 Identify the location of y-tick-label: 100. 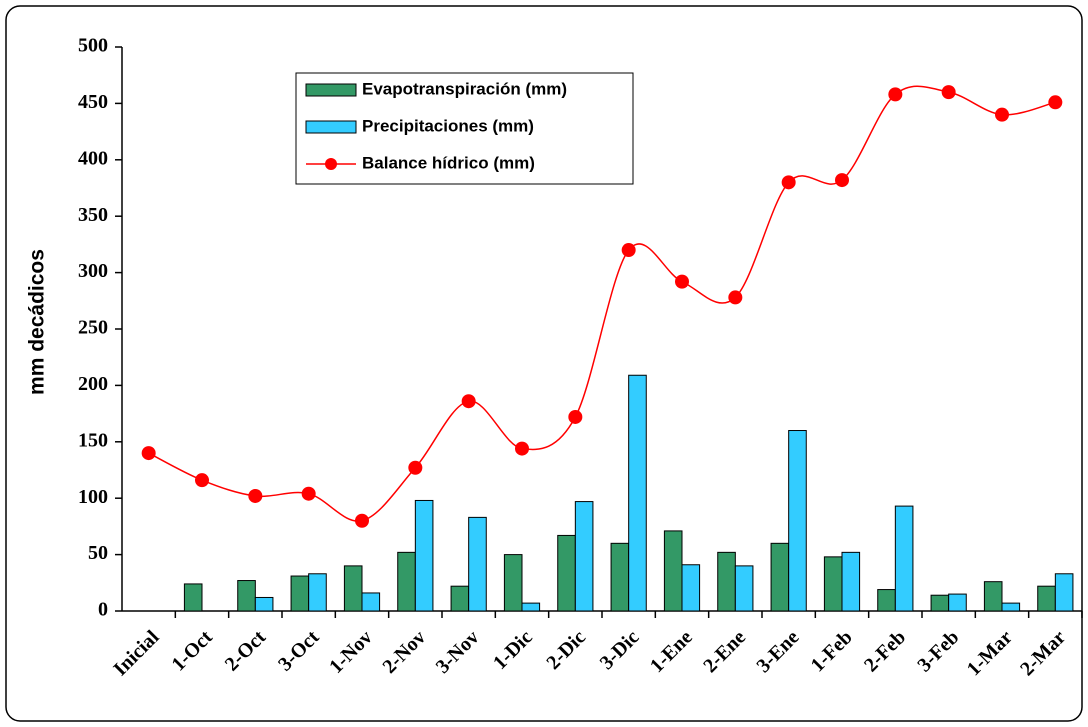
(93, 497).